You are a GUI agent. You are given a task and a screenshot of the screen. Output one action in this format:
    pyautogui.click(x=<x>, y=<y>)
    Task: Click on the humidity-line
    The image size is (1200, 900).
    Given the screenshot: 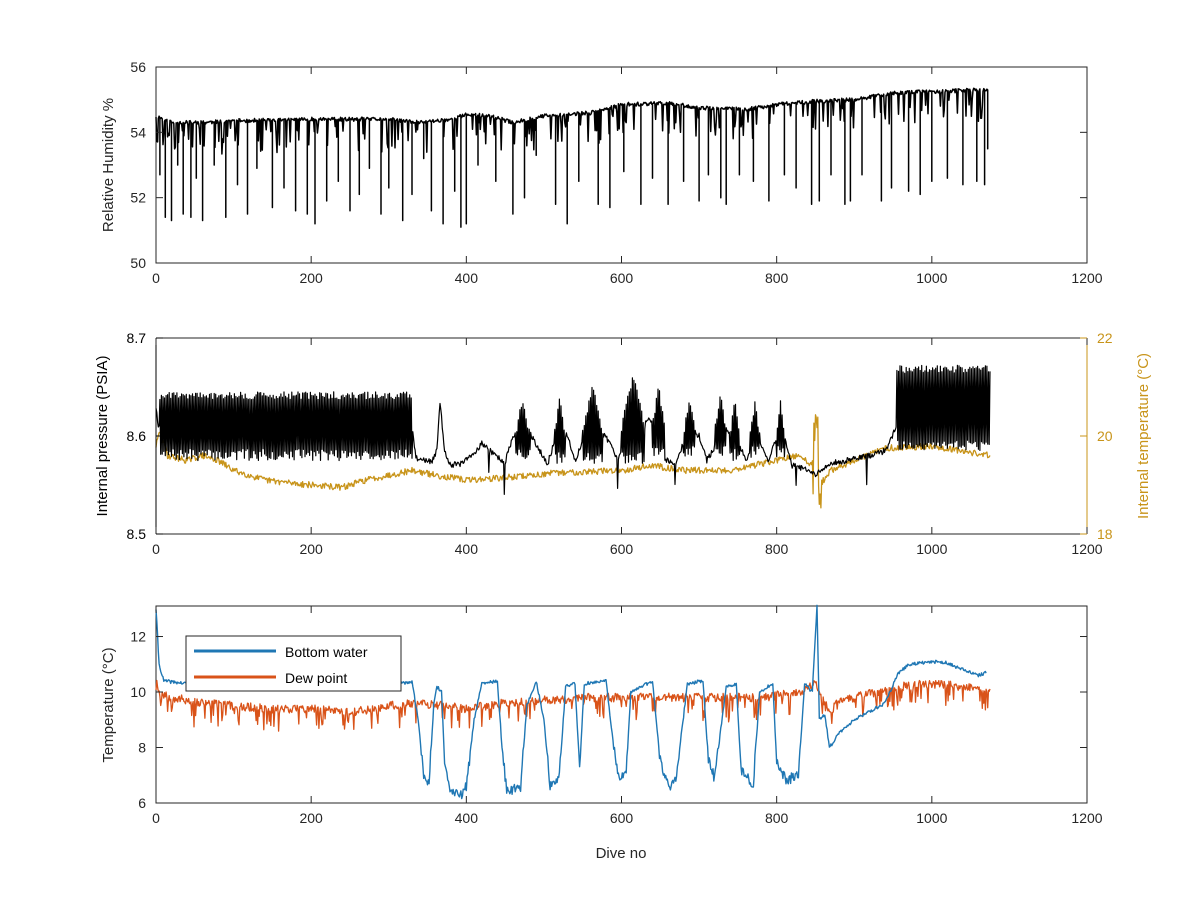 What is the action you would take?
    pyautogui.click(x=572, y=157)
    